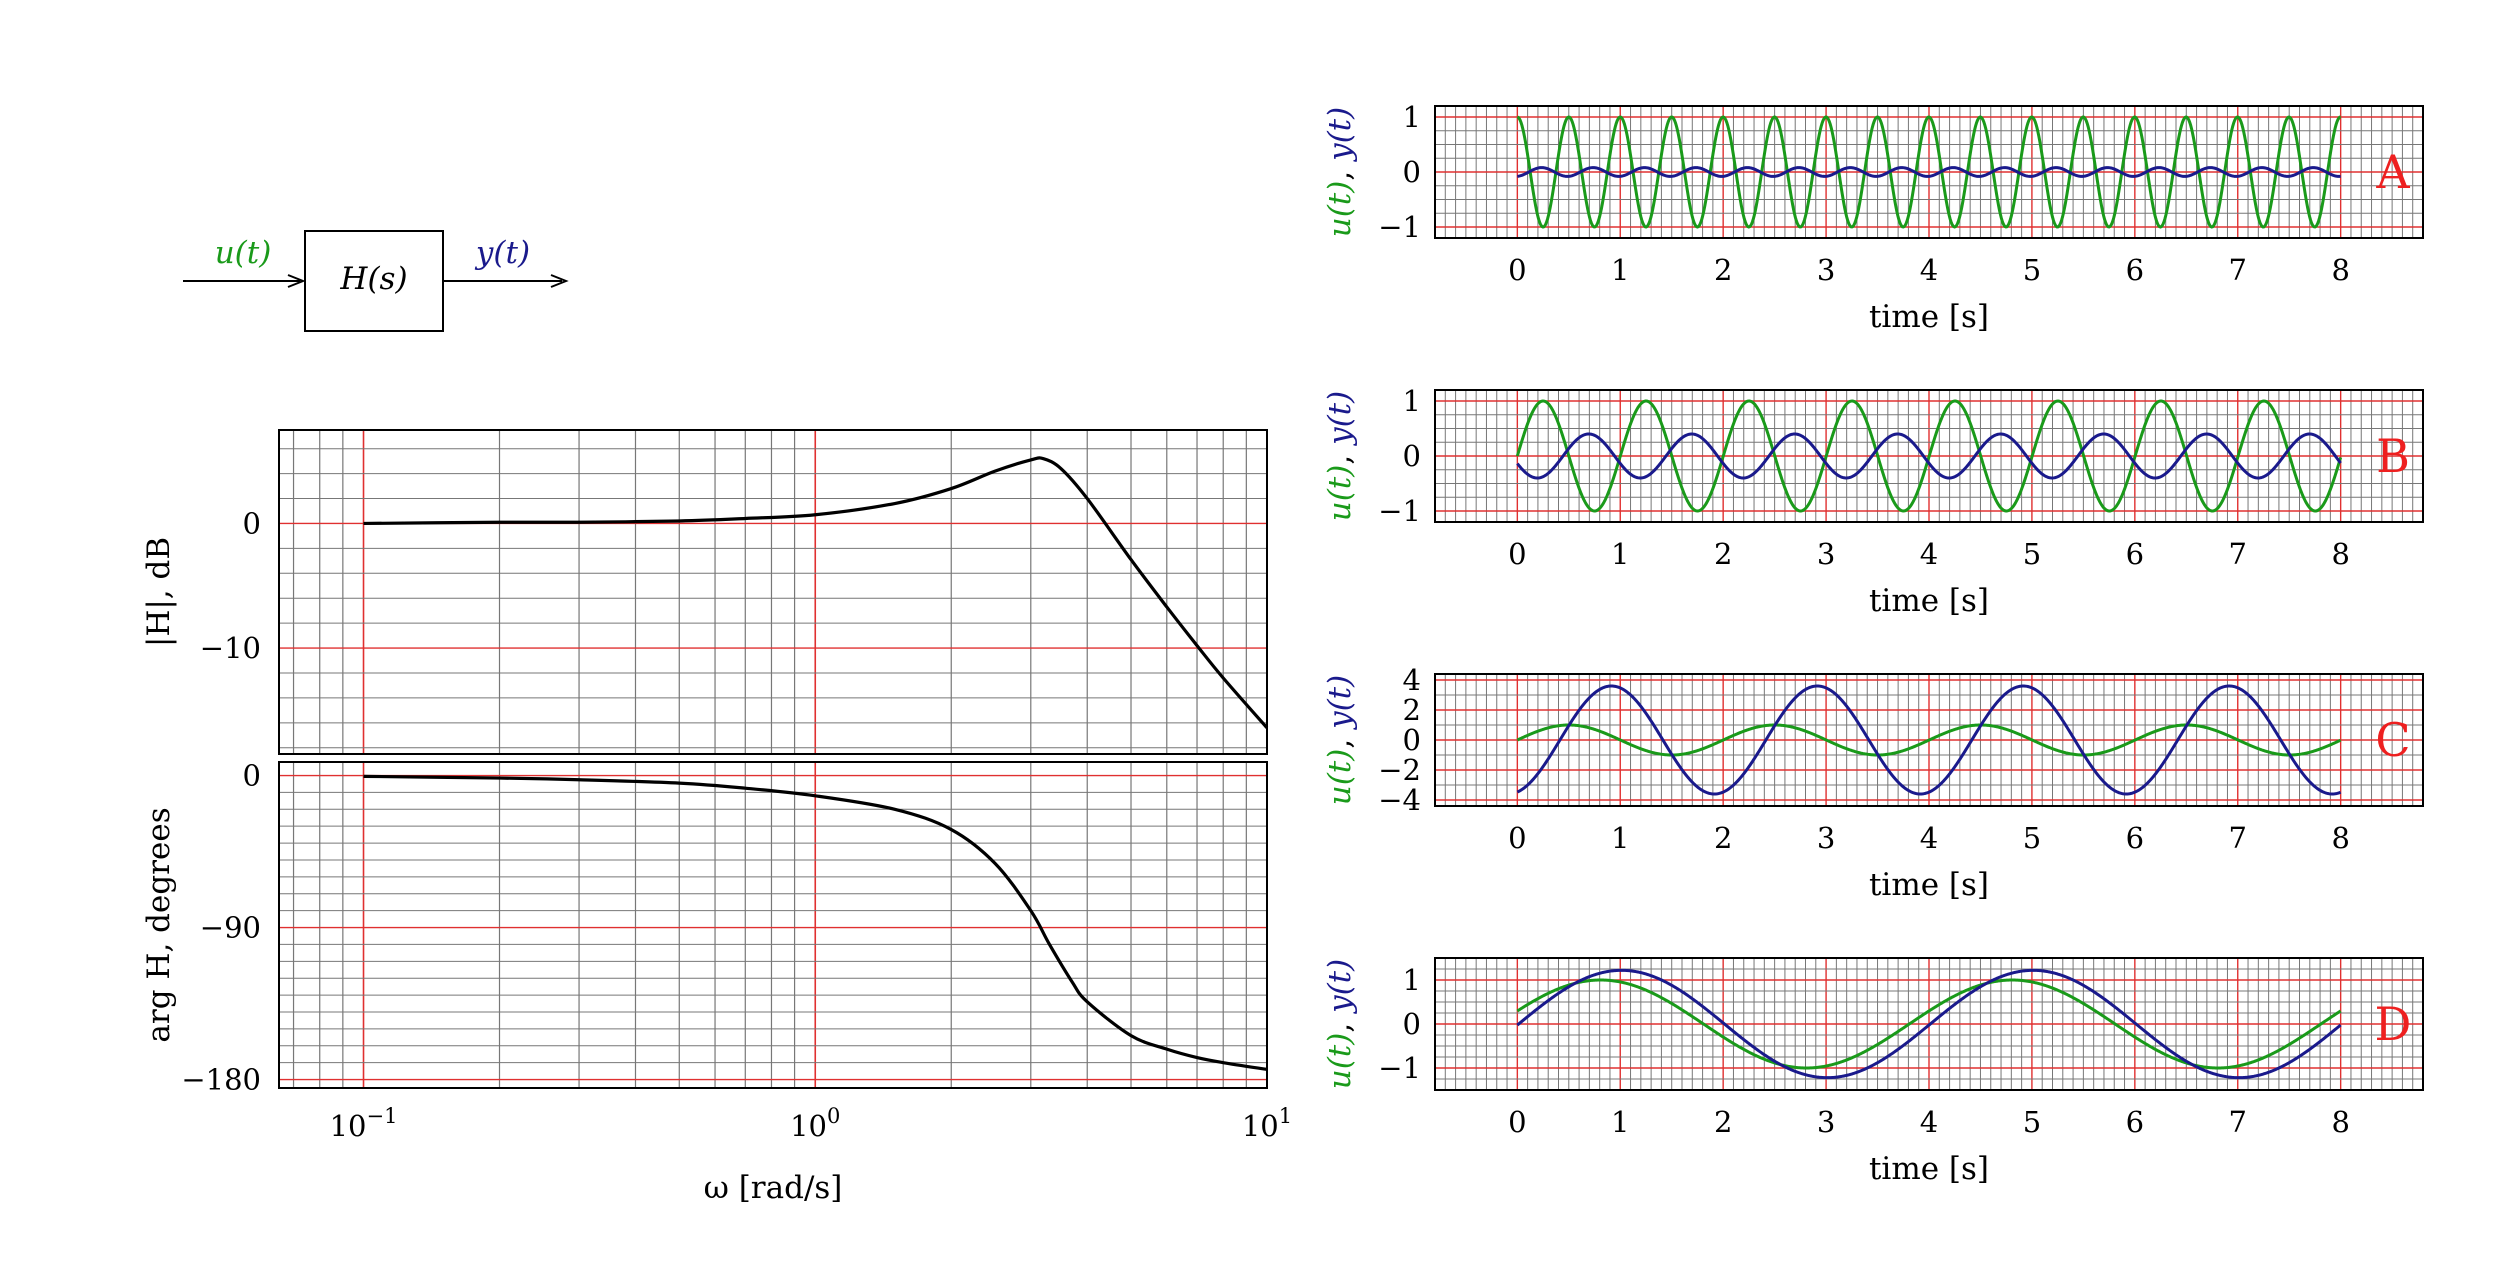  What do you see at coordinates (2392, 740) in the screenshot?
I see `panel-letter: C` at bounding box center [2392, 740].